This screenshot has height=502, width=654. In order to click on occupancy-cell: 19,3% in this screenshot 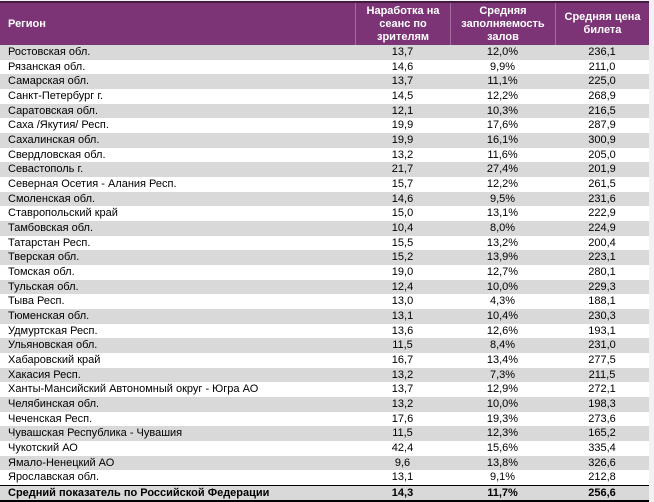, I will do `click(502, 418)`.